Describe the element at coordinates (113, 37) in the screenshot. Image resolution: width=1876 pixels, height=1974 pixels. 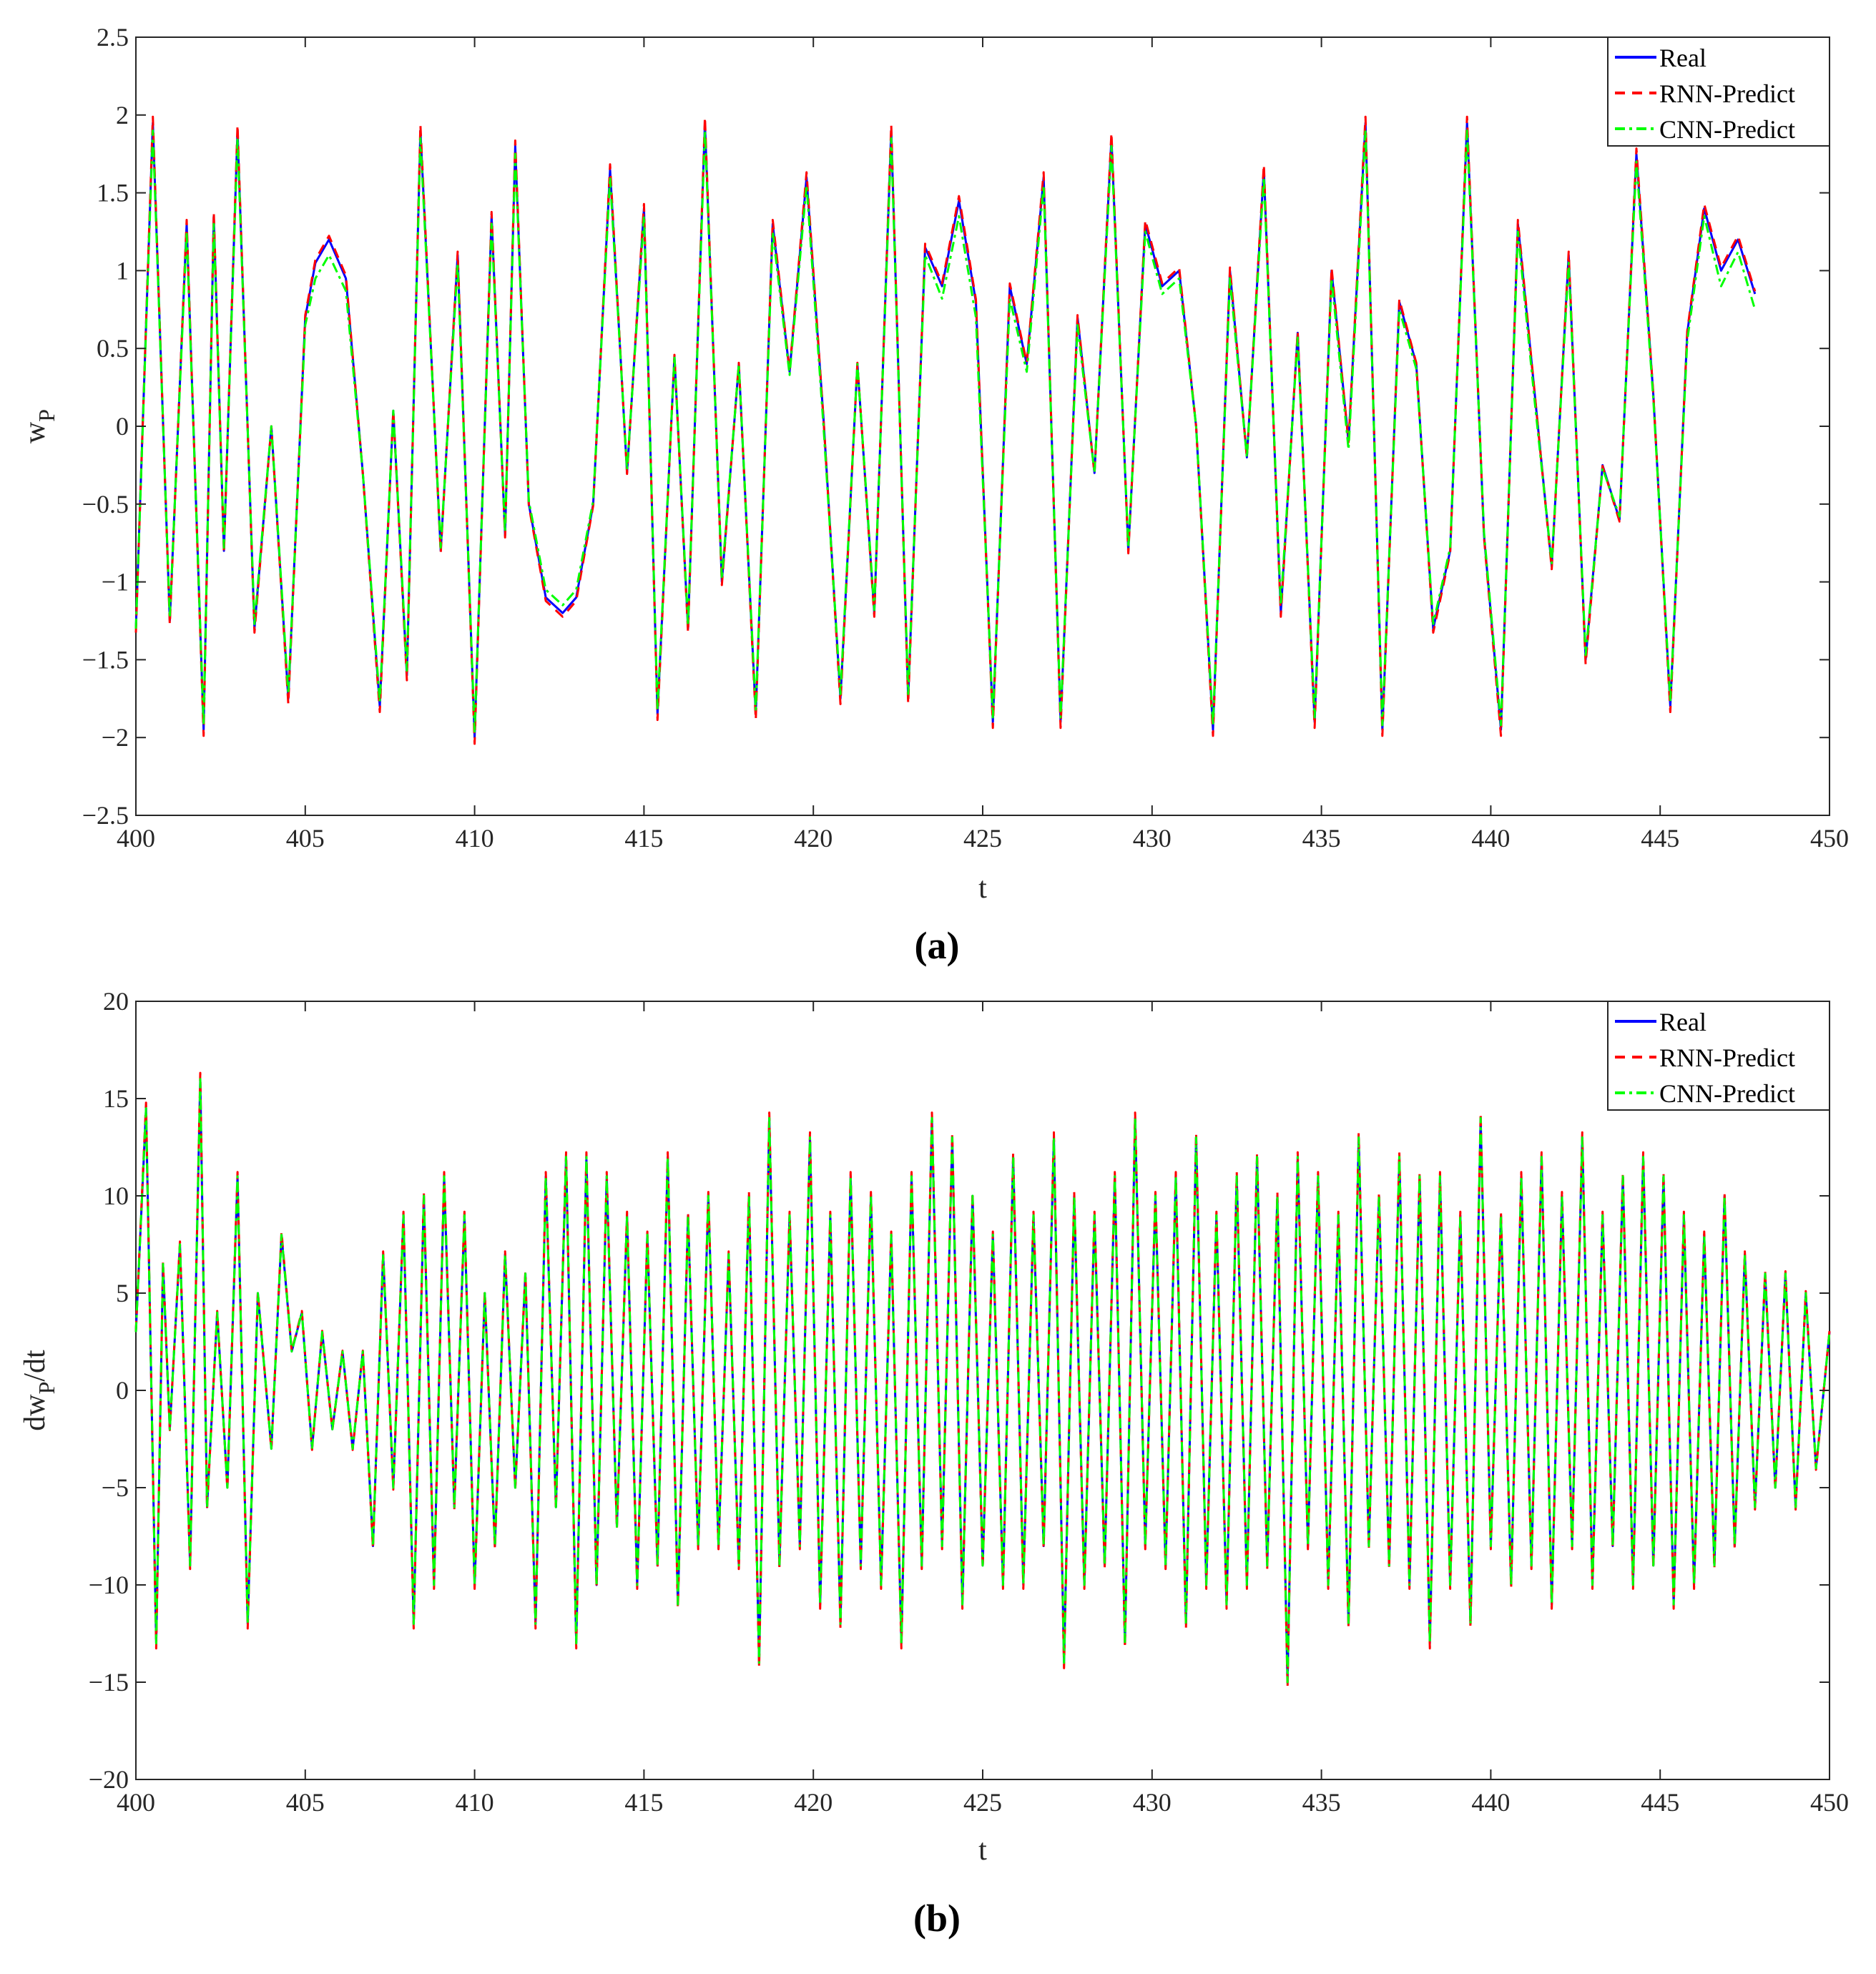
I see `y-tick-label: 2.5` at that location.